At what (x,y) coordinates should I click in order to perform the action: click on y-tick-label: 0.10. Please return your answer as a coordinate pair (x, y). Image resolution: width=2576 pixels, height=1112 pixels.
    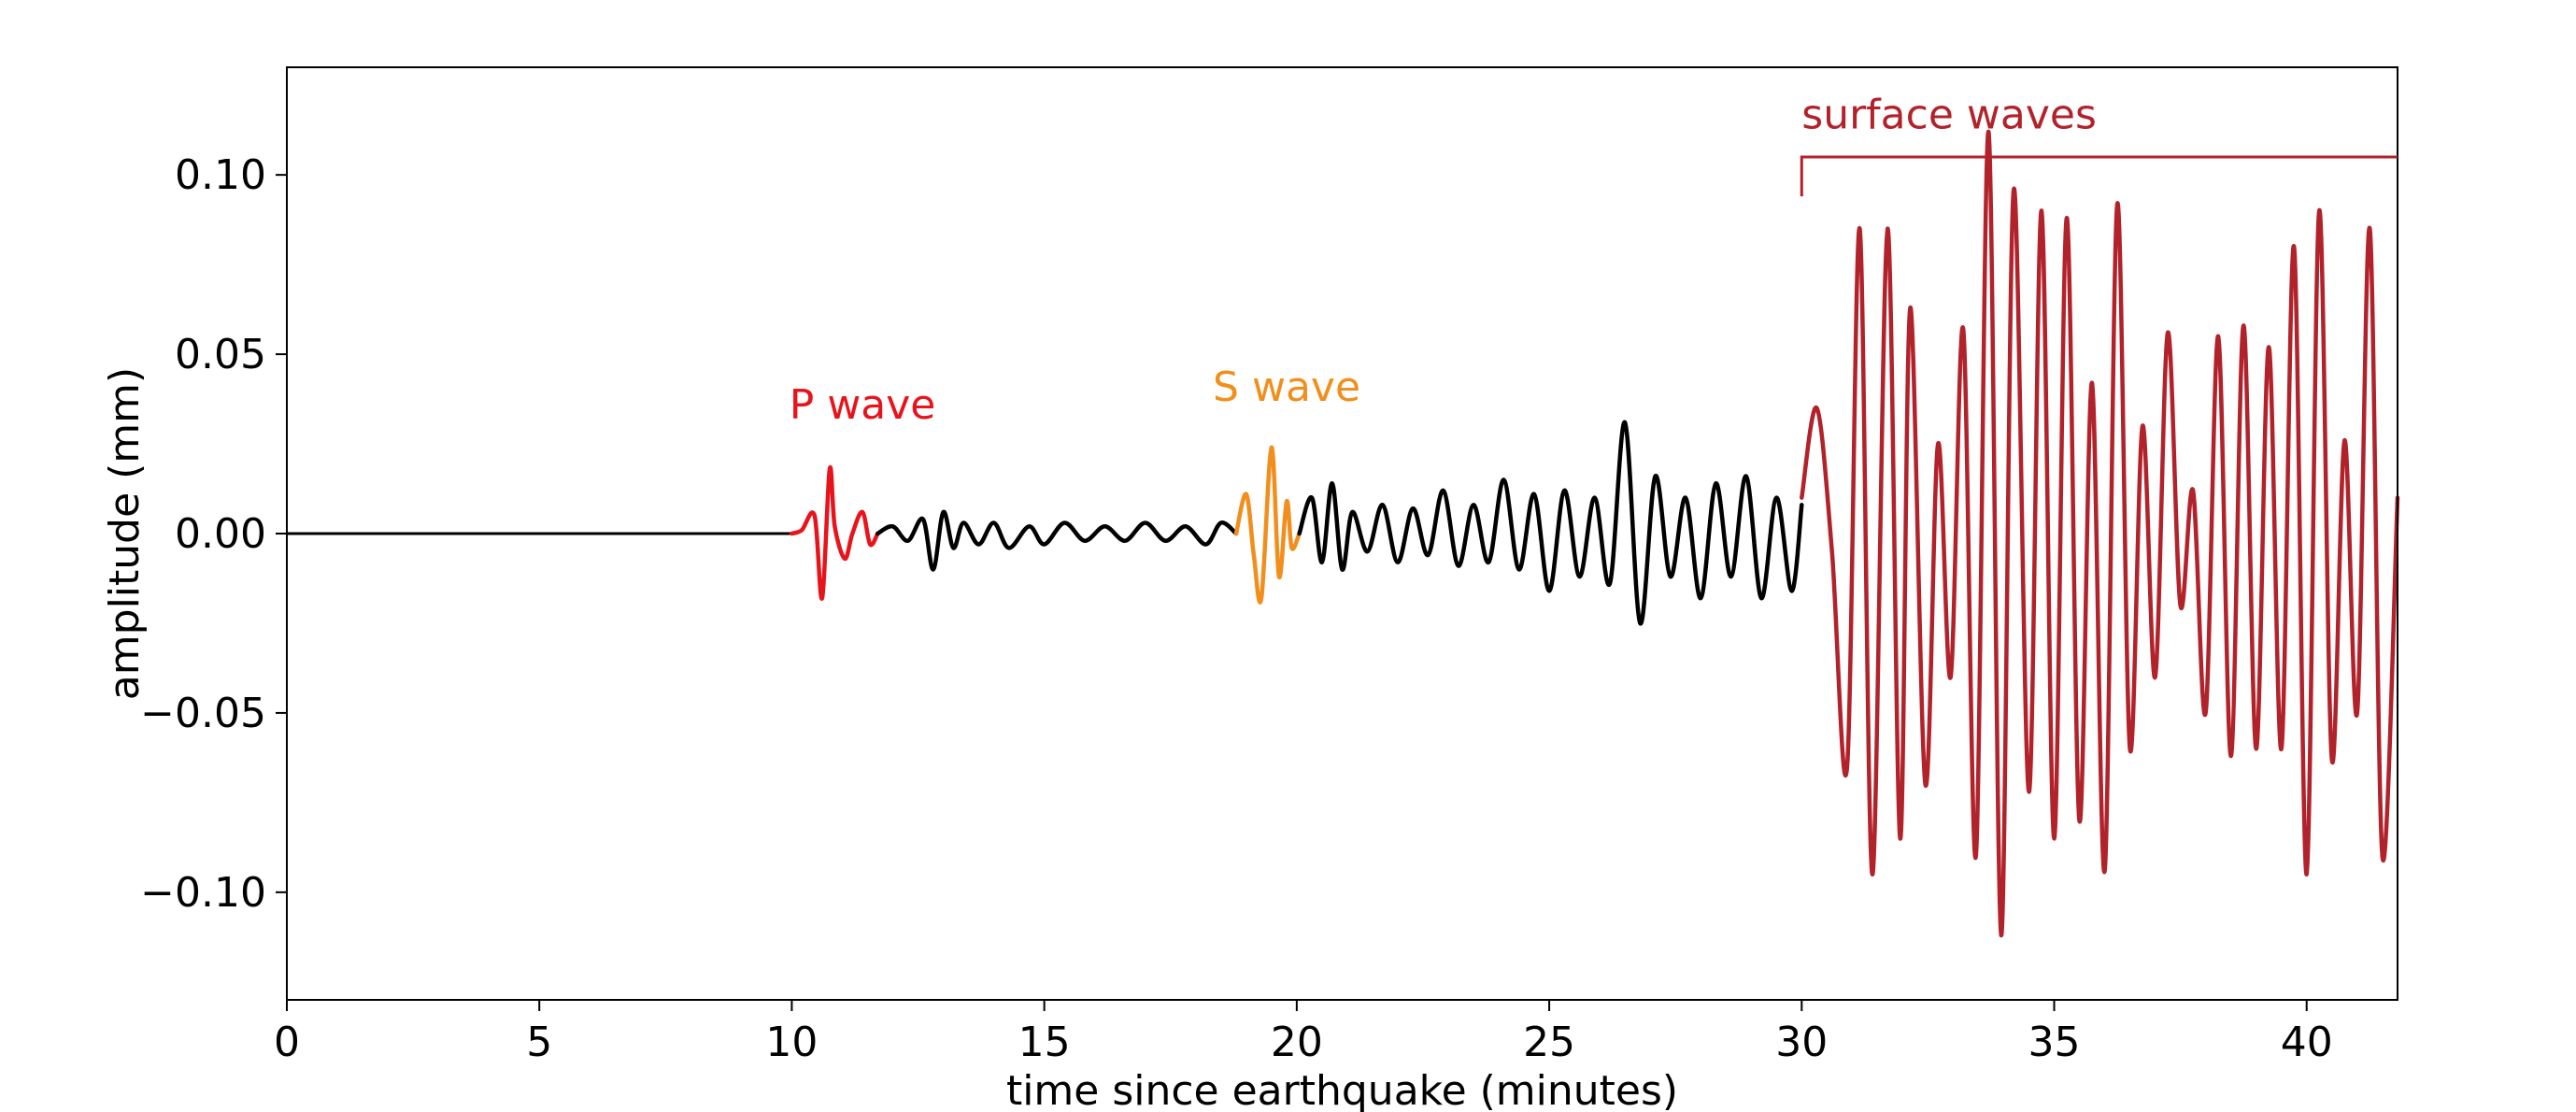
    Looking at the image, I should click on (221, 175).